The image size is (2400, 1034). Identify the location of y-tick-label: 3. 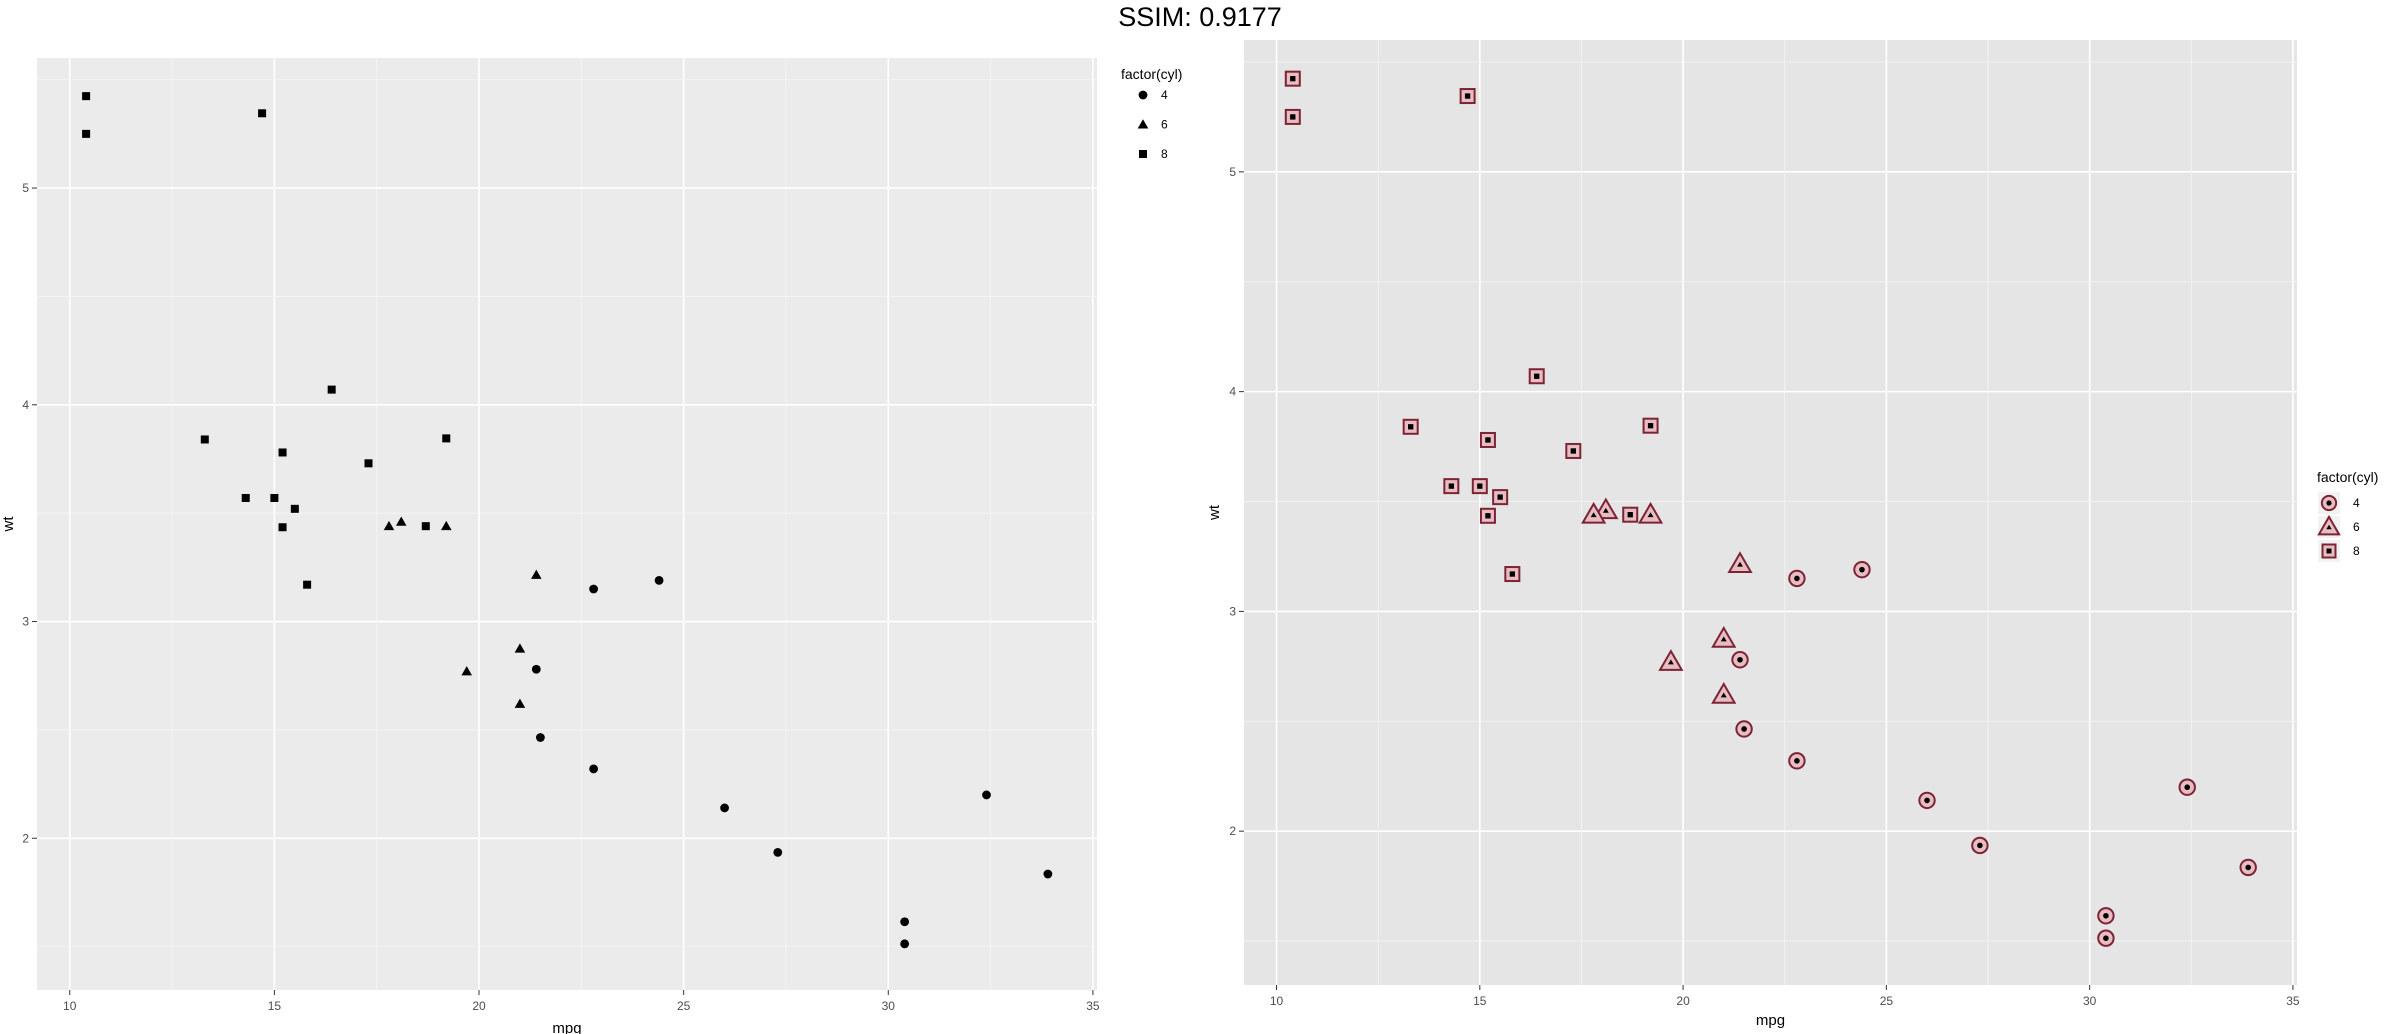
(25, 622).